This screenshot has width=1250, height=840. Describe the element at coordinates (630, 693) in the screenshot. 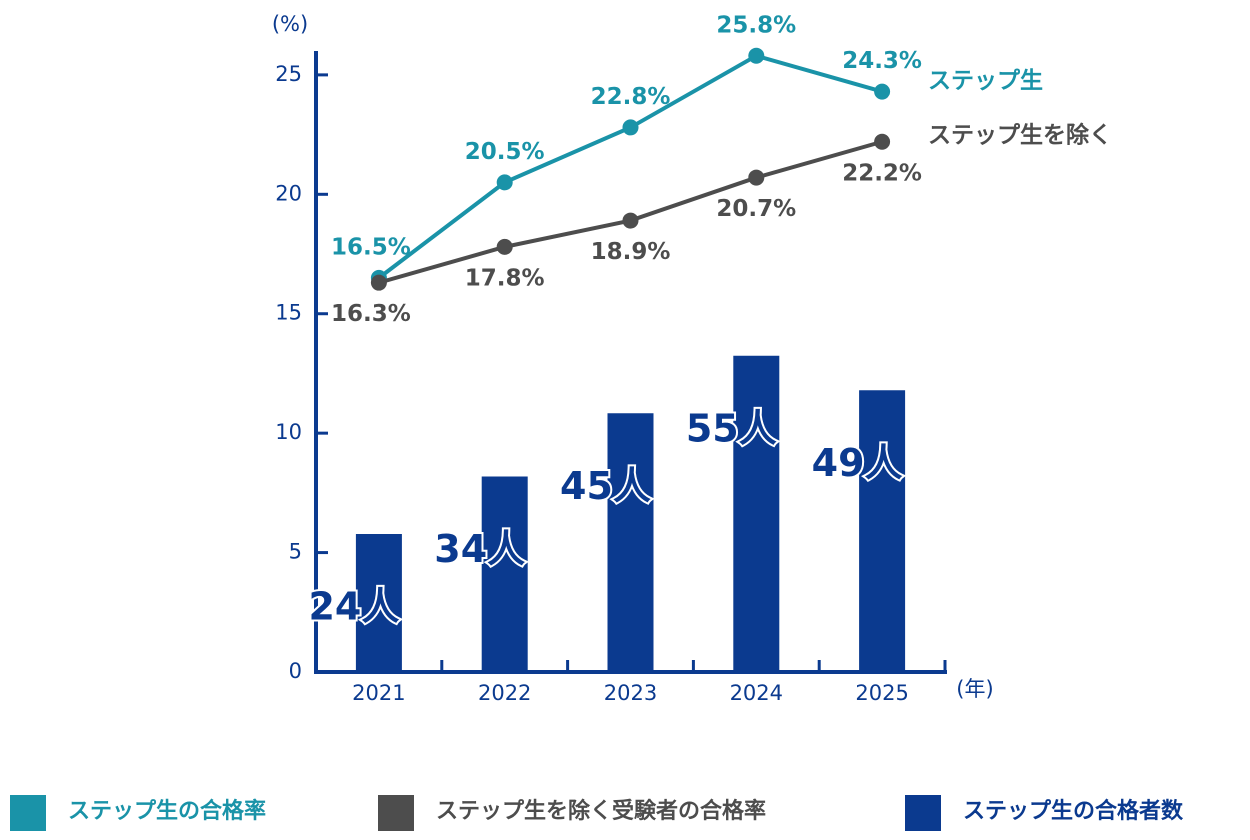

I see `x-tick-label: 2023` at that location.